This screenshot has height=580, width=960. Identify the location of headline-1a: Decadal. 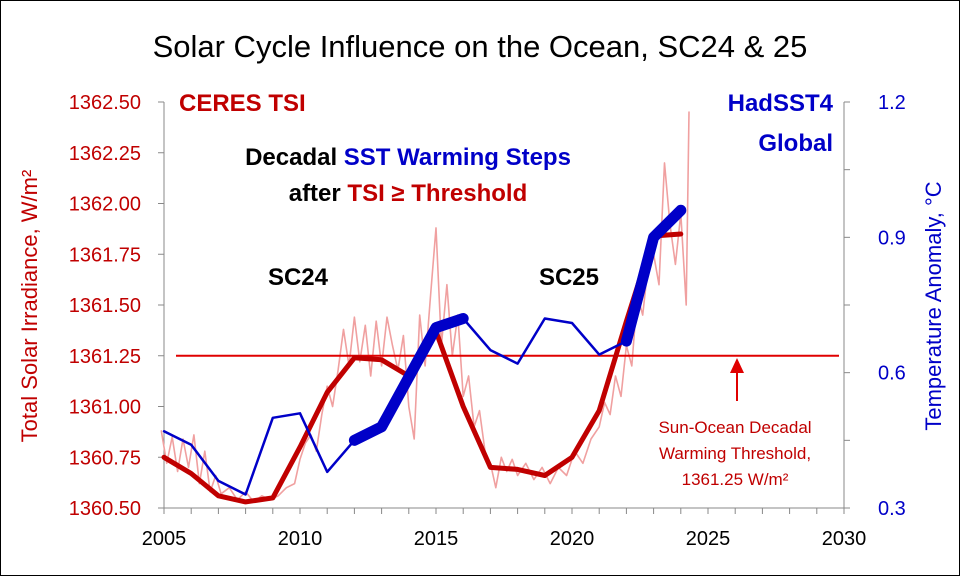
(294, 157).